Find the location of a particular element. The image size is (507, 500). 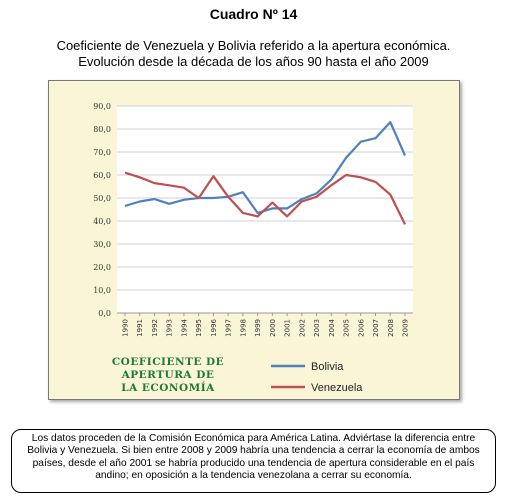

y-tick-label: 40,0 is located at coordinates (102, 221).